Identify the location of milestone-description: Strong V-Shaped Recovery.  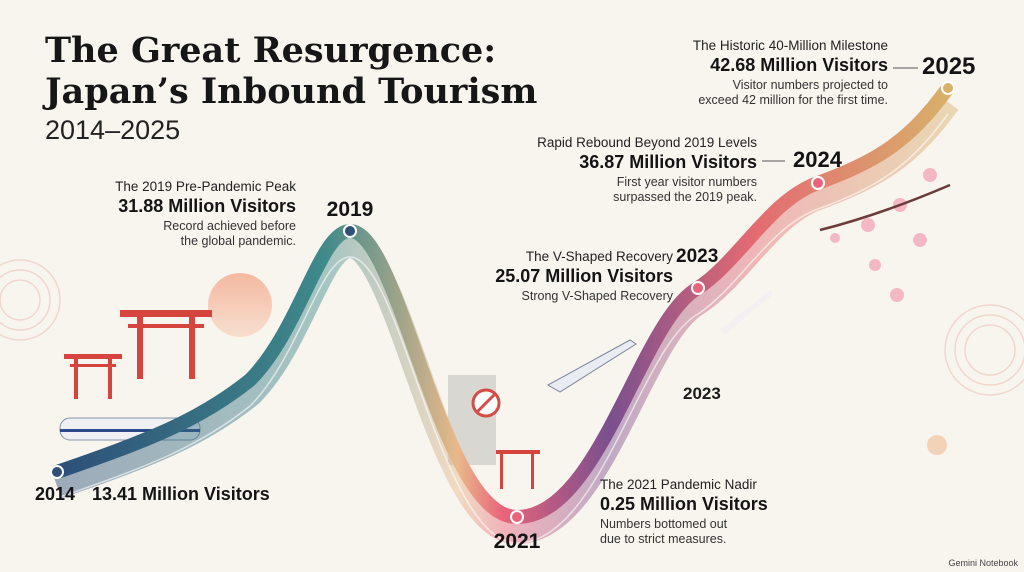
(598, 296).